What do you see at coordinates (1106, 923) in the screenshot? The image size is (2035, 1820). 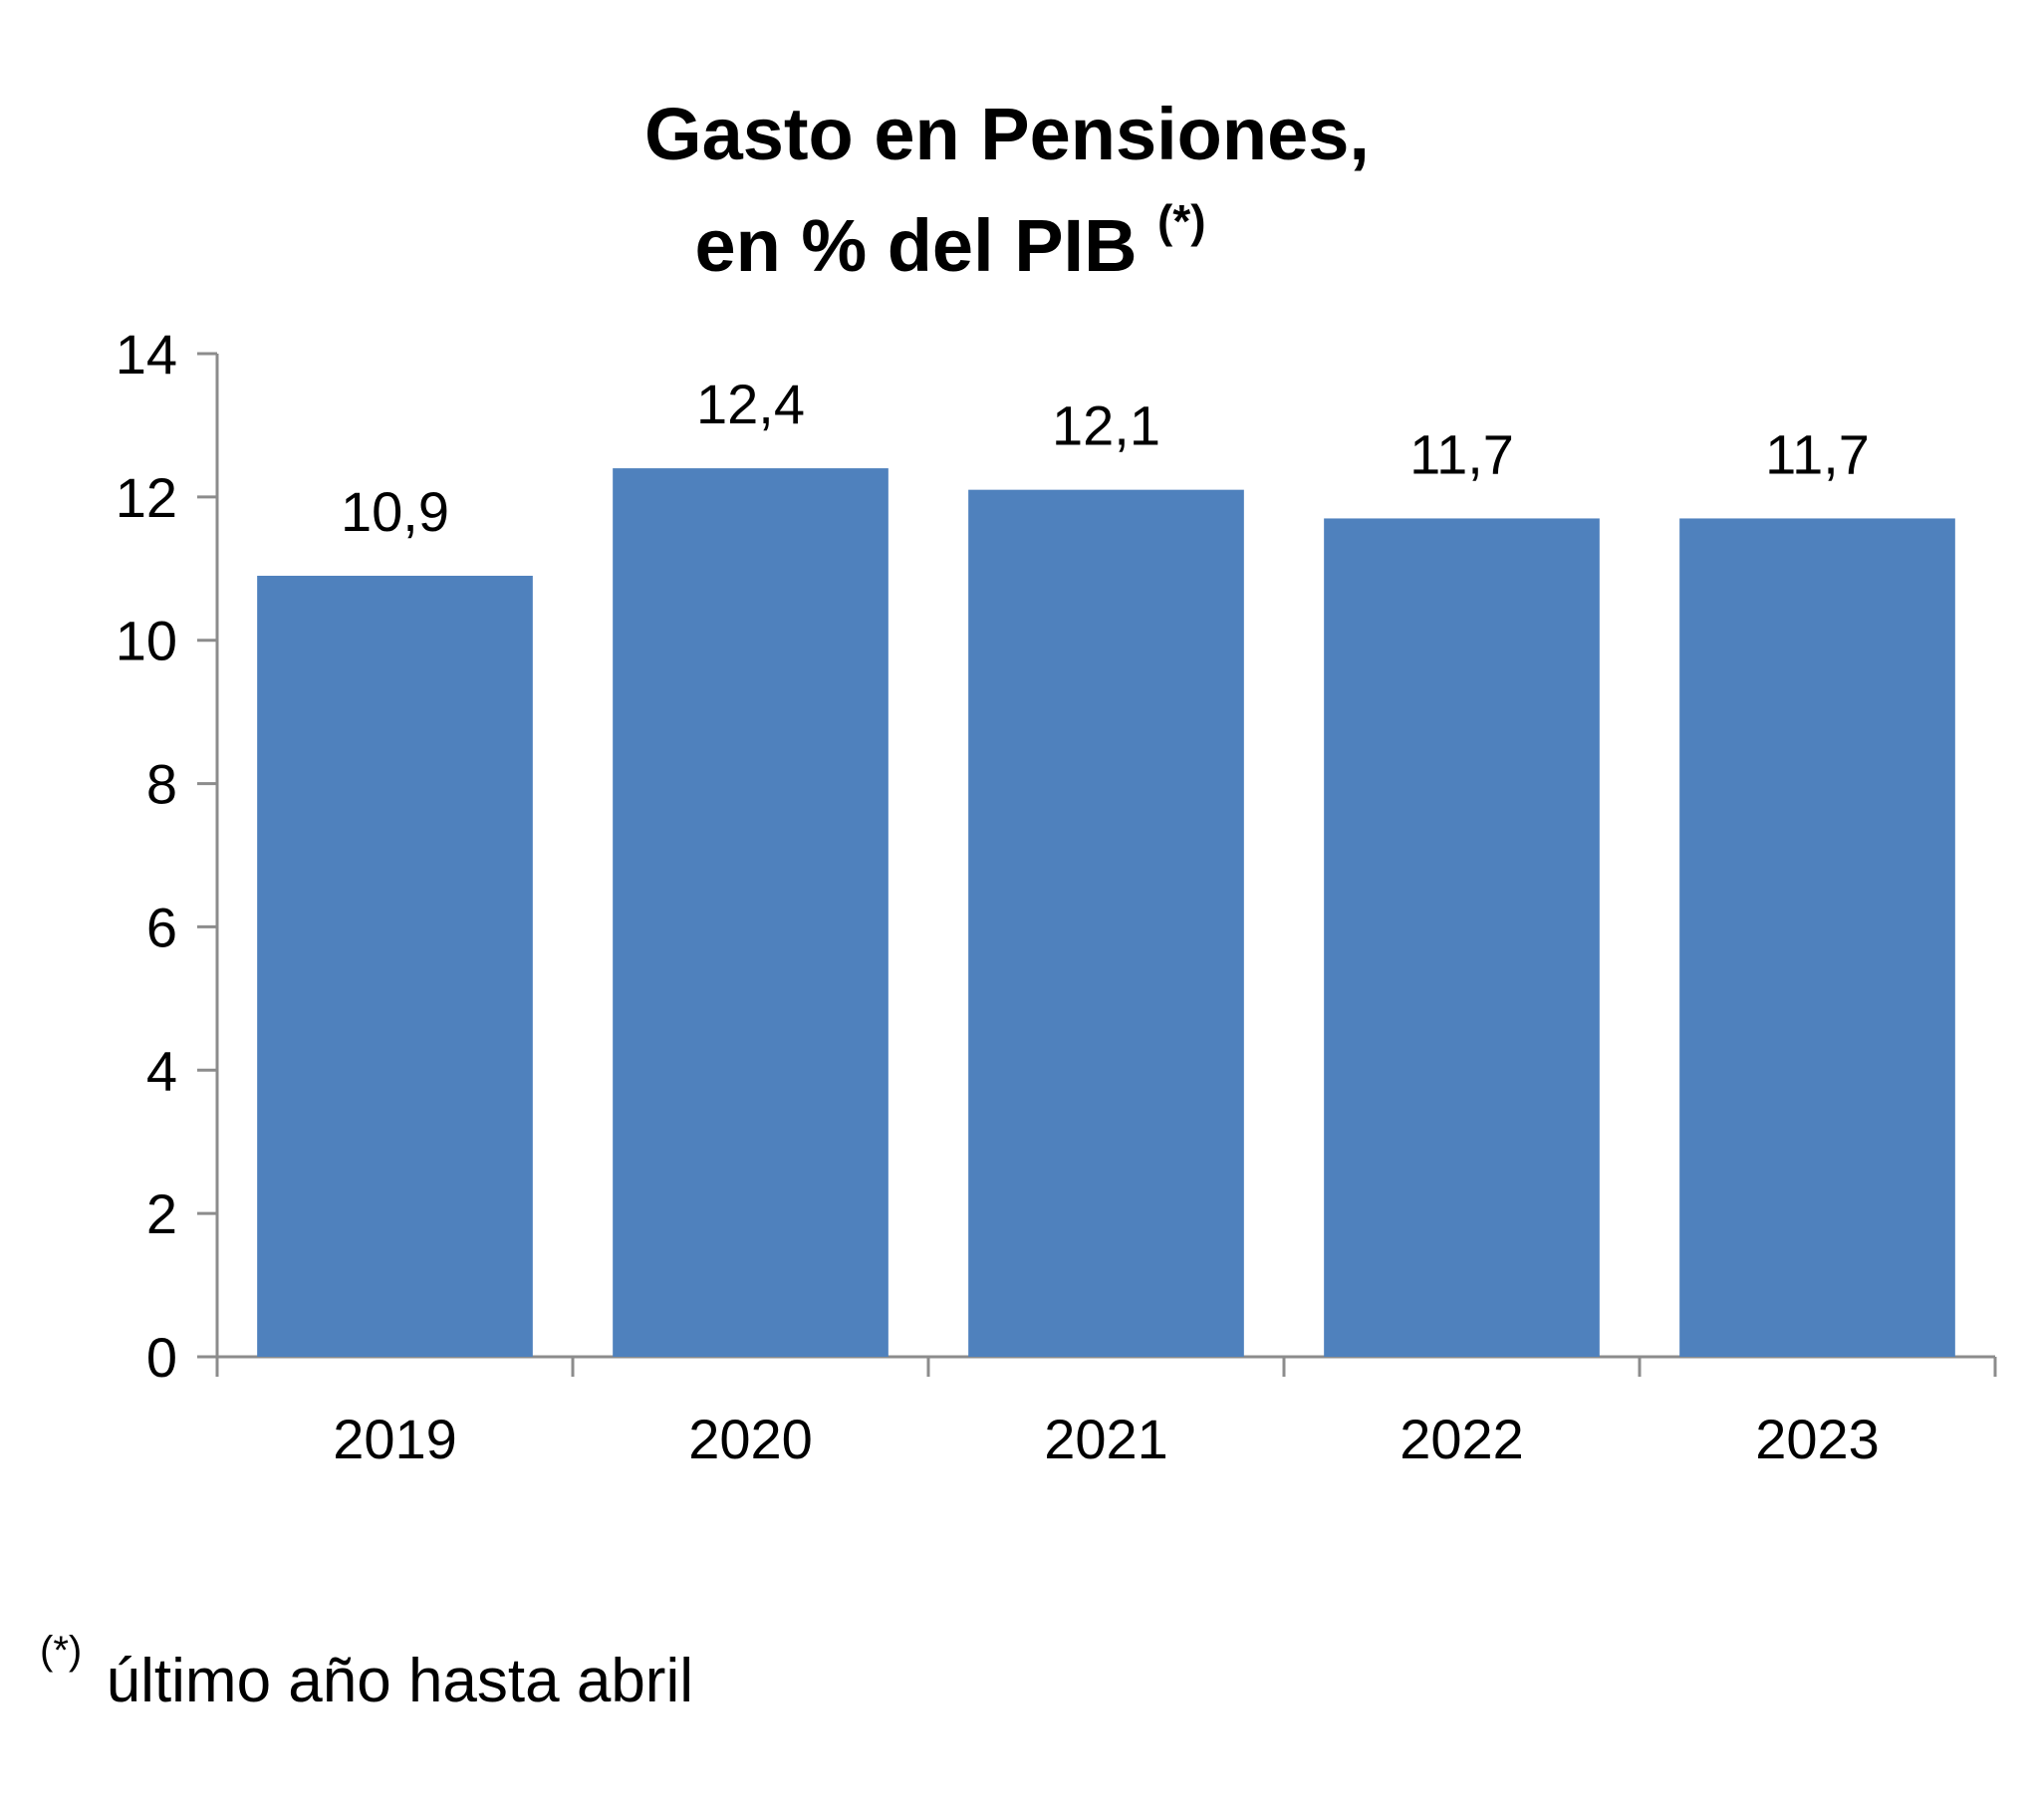 I see `bar-2021` at bounding box center [1106, 923].